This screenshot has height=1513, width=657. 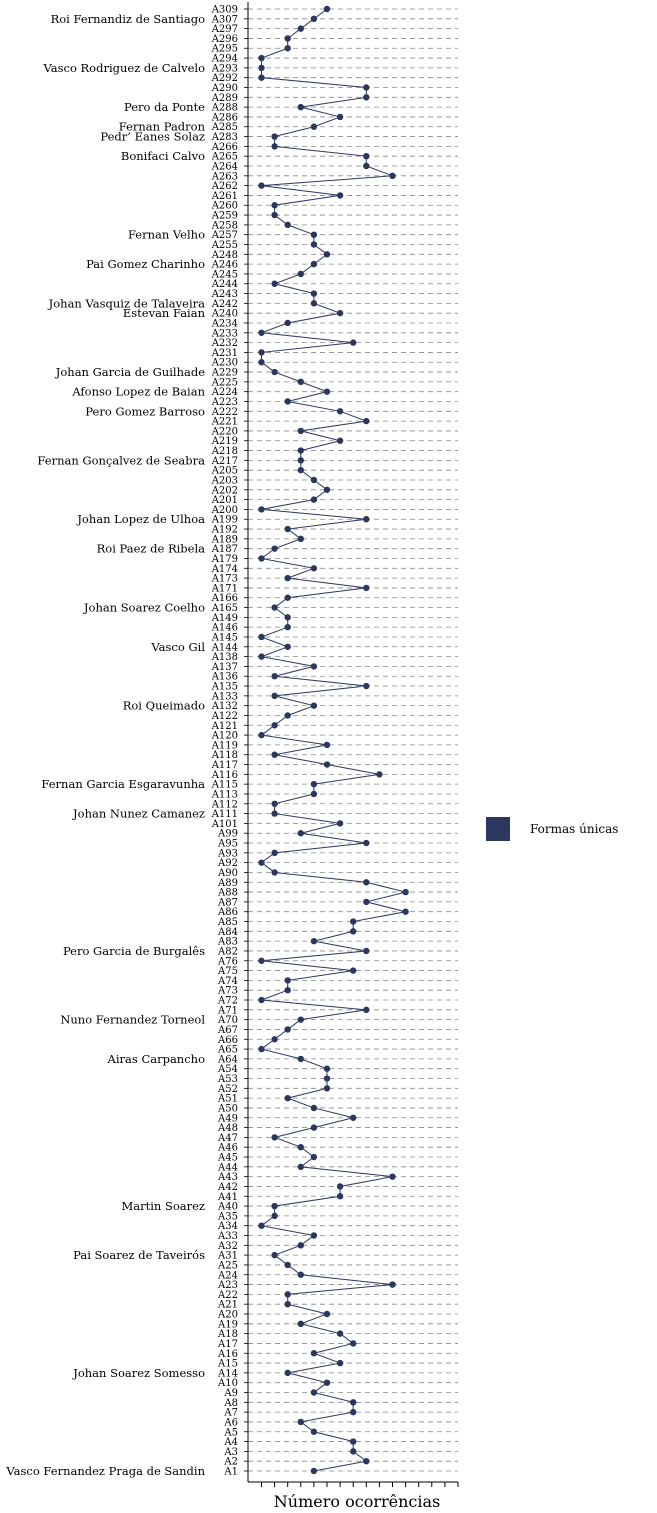 What do you see at coordinates (224, 677) in the screenshot?
I see `y-tick-label: A136` at bounding box center [224, 677].